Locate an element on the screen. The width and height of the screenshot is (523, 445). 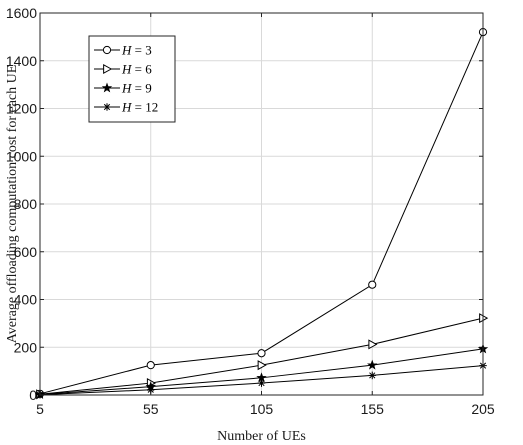
legend-item: H = 12 is located at coordinates (126, 107).